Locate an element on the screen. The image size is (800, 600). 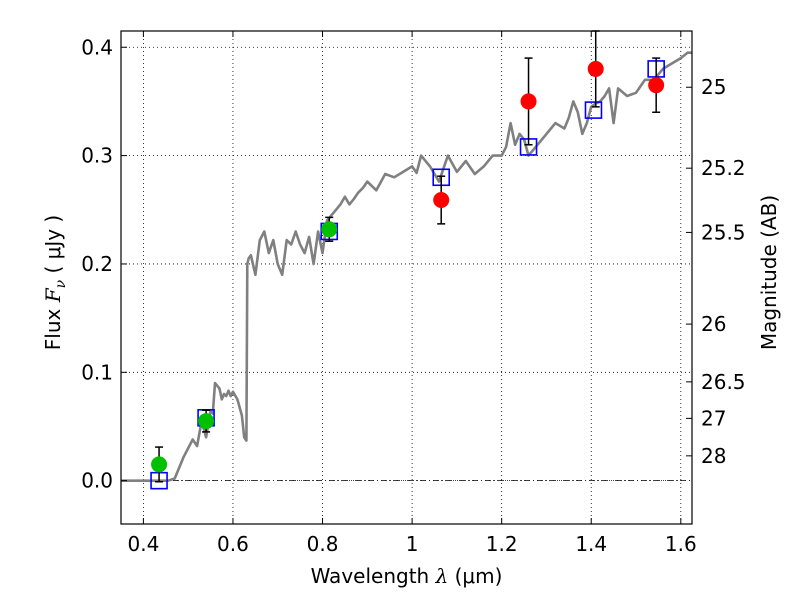
y-tick-label: 0.4 is located at coordinates (97, 47).